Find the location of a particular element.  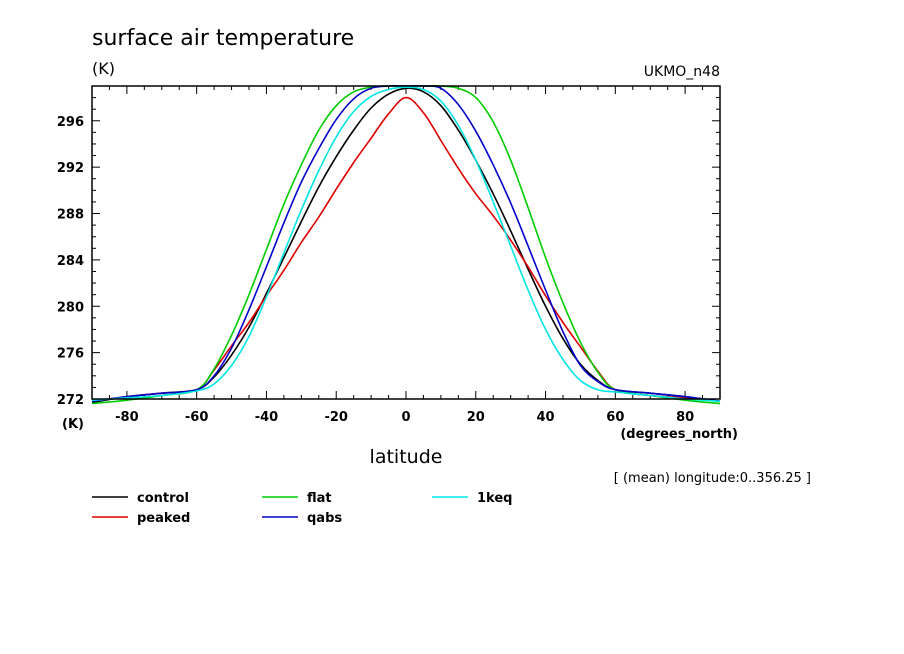

y-tick-label: 292 is located at coordinates (70, 168).